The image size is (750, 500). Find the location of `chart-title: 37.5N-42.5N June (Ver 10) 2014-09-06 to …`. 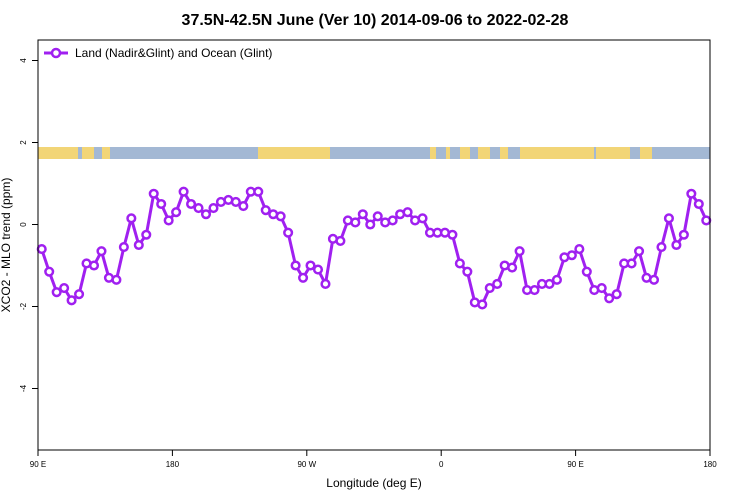

chart-title: 37.5N-42.5N June (Ver 10) 2014-09-06 to … is located at coordinates (375, 20).